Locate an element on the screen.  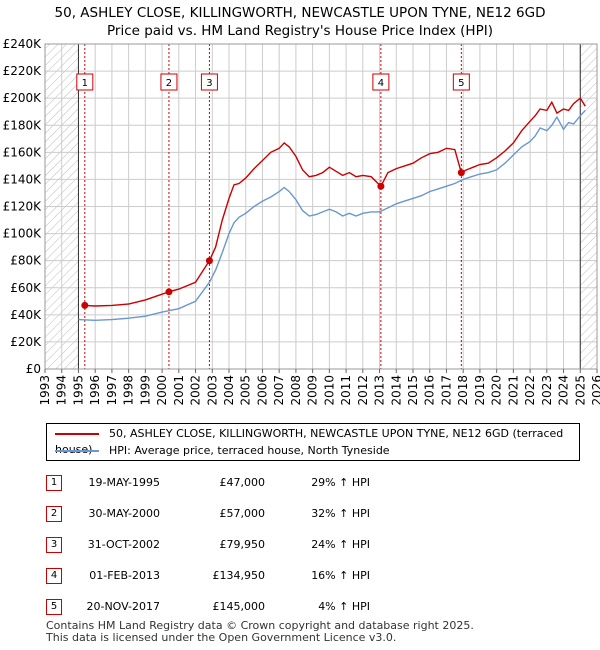
y-tick-label: £40K is located at coordinates (26, 315).